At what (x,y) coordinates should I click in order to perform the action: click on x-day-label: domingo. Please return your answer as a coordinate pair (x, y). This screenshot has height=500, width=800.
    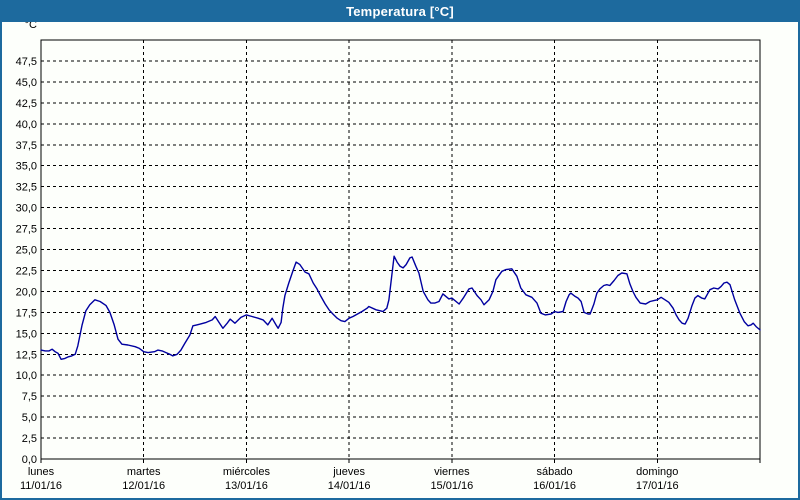
    Looking at the image, I should click on (657, 472).